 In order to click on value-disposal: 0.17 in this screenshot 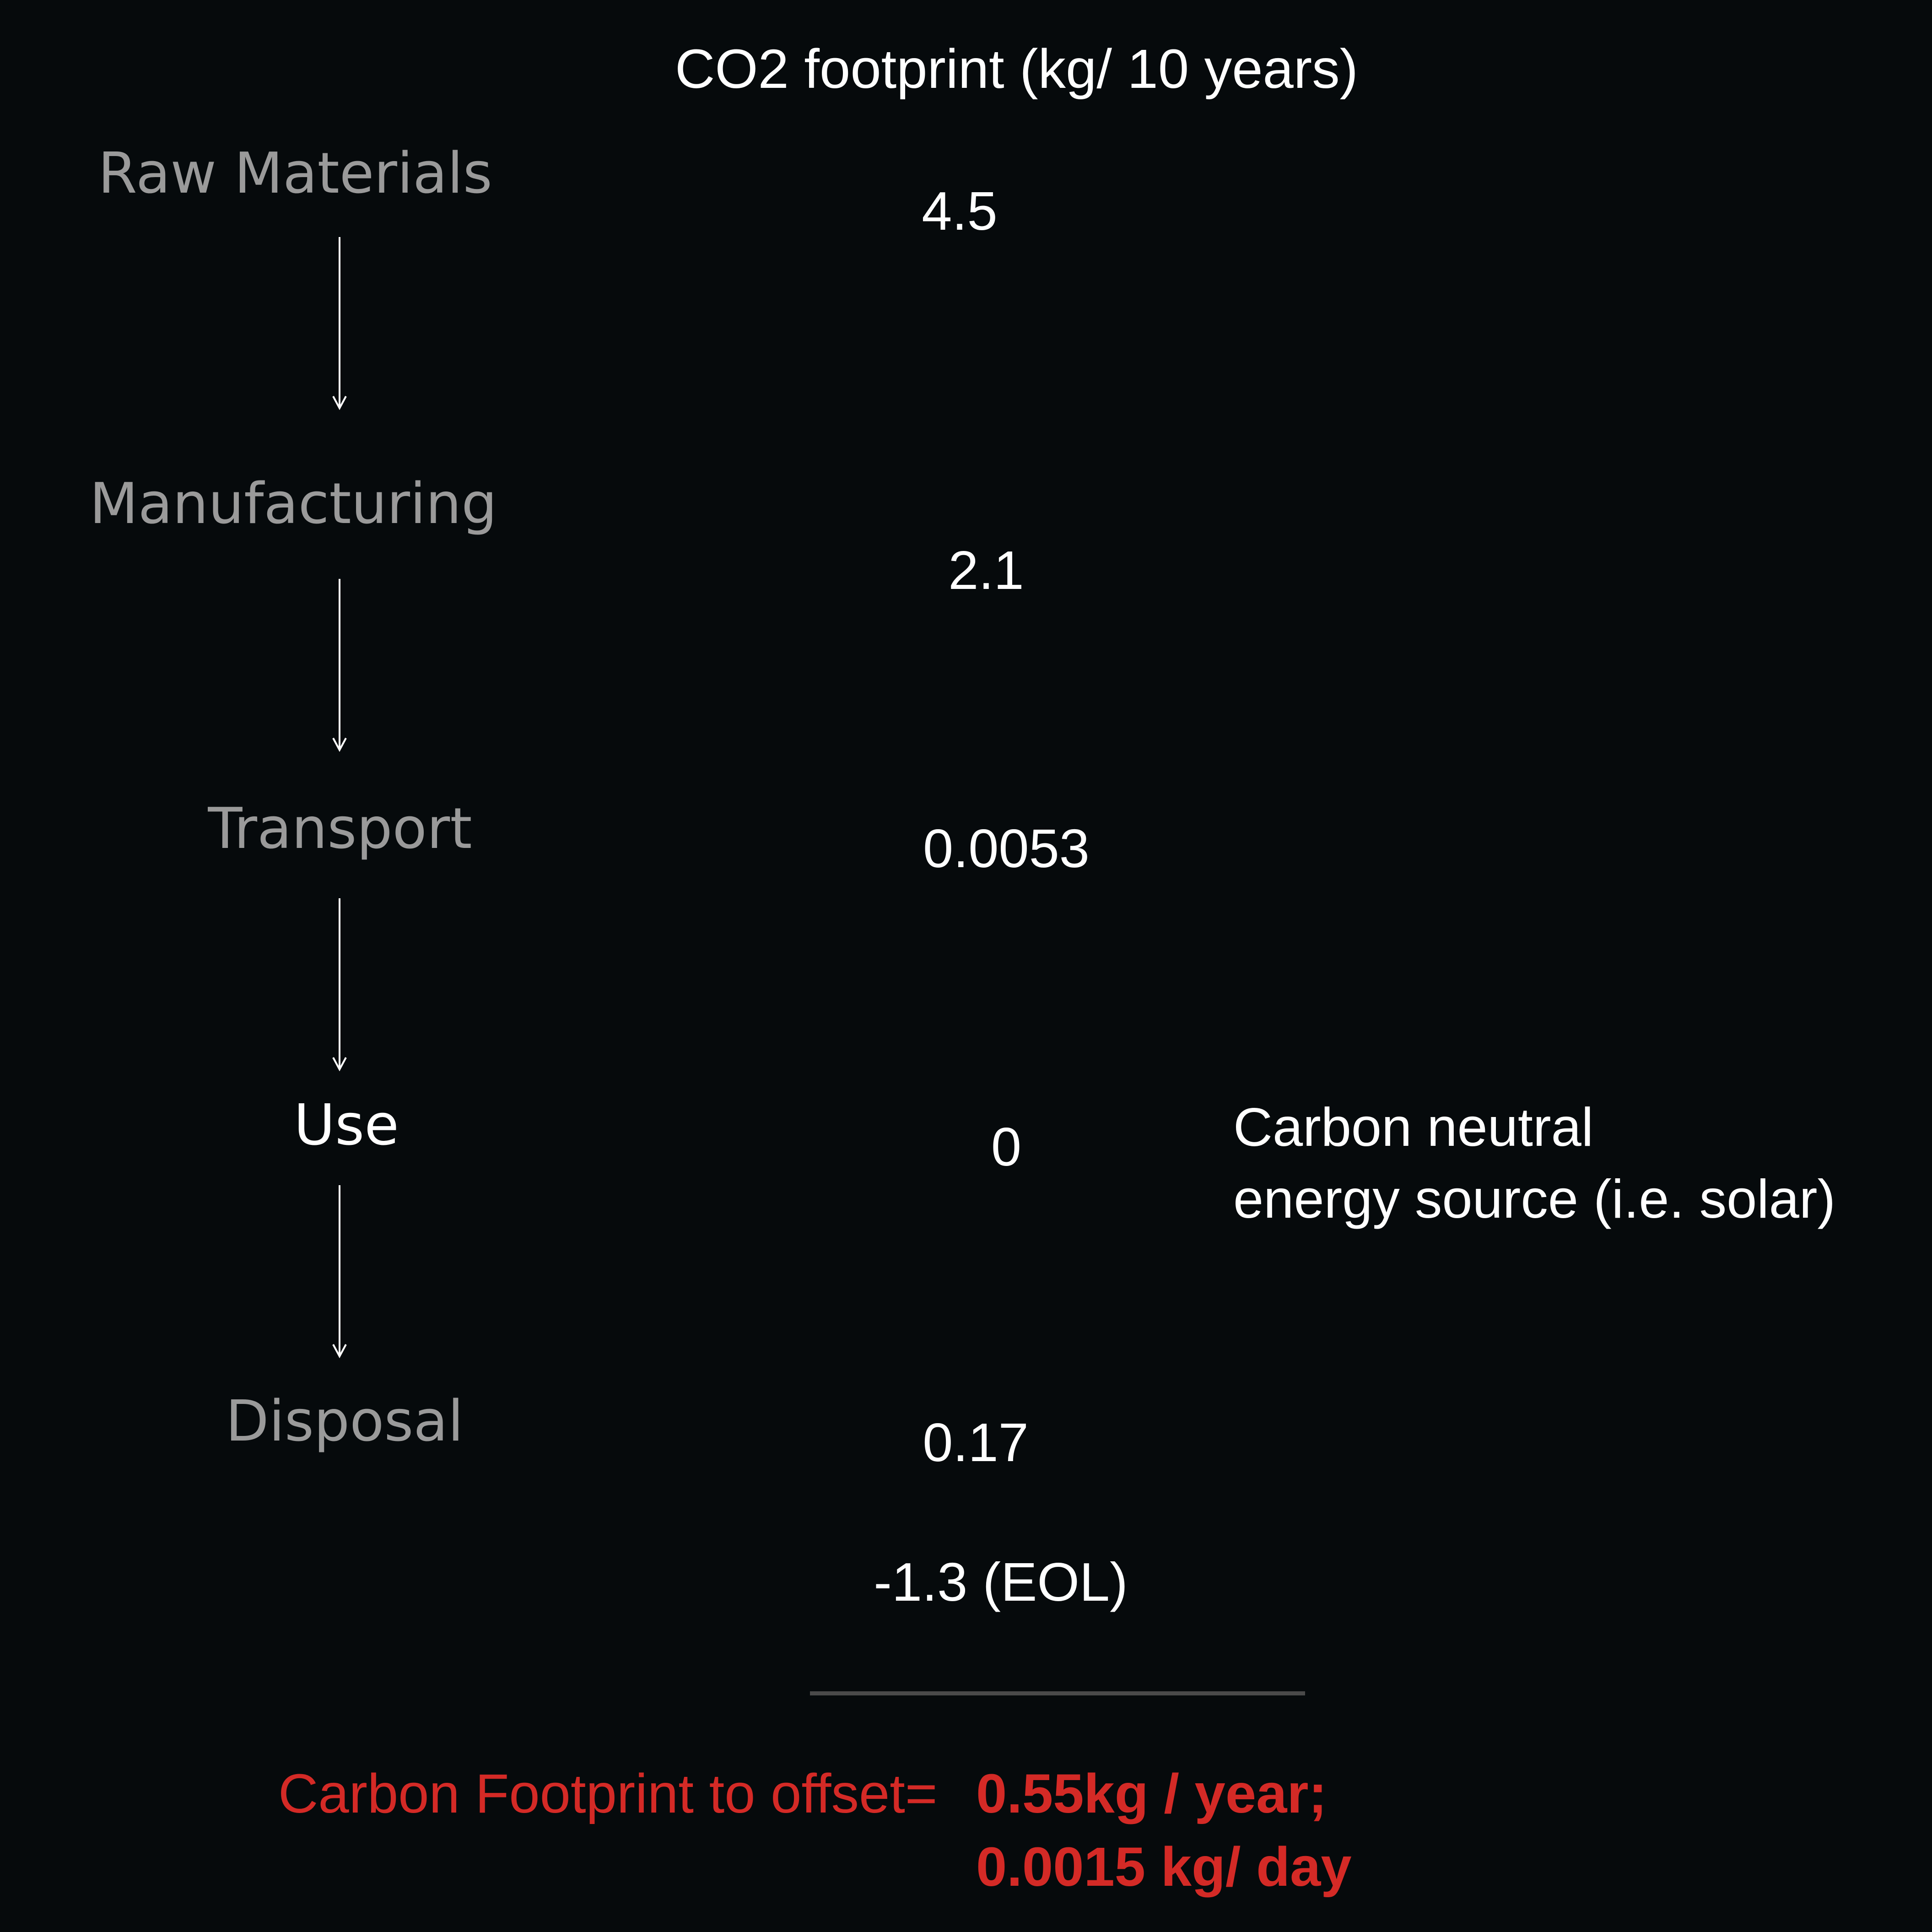, I will do `click(976, 1442)`.